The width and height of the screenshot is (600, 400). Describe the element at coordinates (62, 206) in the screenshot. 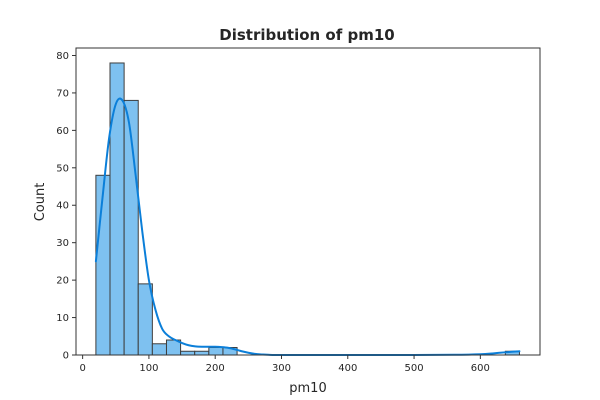

I see `y-tick-label: 40` at that location.